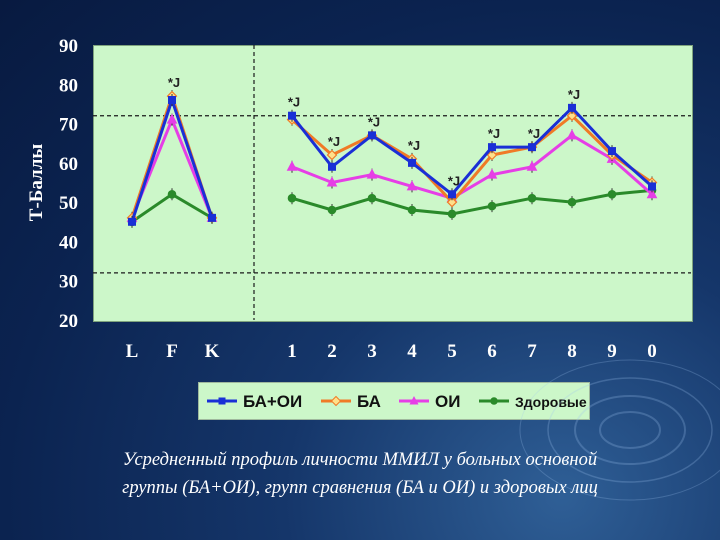 The height and width of the screenshot is (540, 720). What do you see at coordinates (612, 351) in the screenshot?
I see `x-tick-label: 9` at bounding box center [612, 351].